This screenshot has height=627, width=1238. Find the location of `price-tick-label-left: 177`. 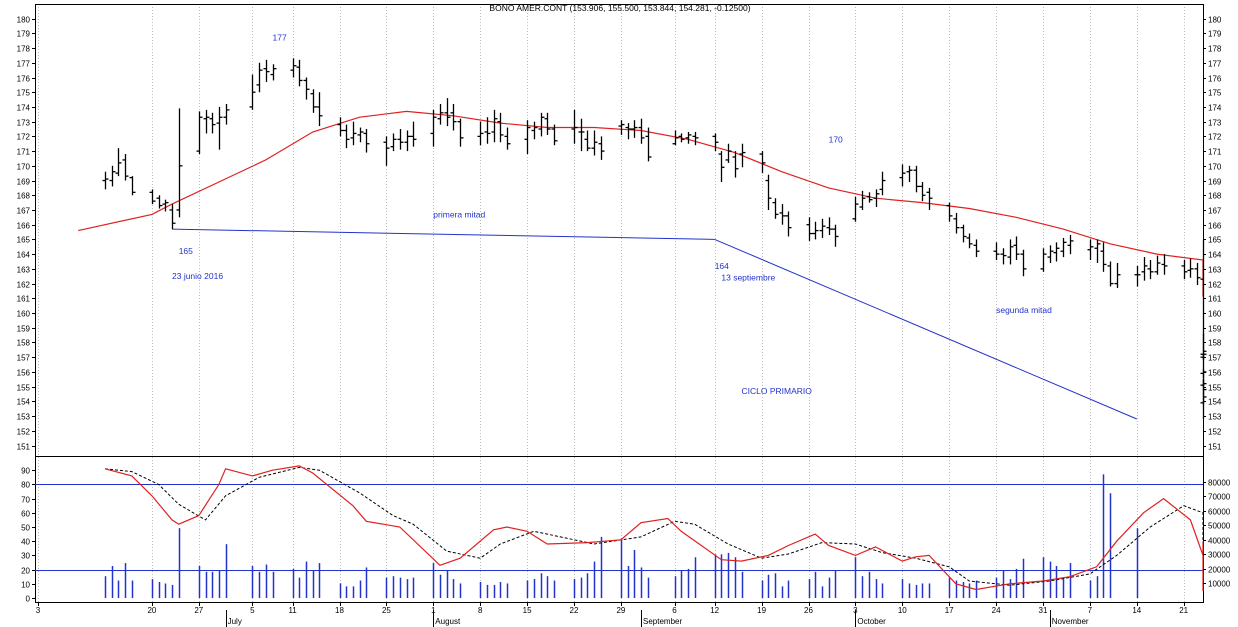

price-tick-label-left: 177 is located at coordinates (24, 64).